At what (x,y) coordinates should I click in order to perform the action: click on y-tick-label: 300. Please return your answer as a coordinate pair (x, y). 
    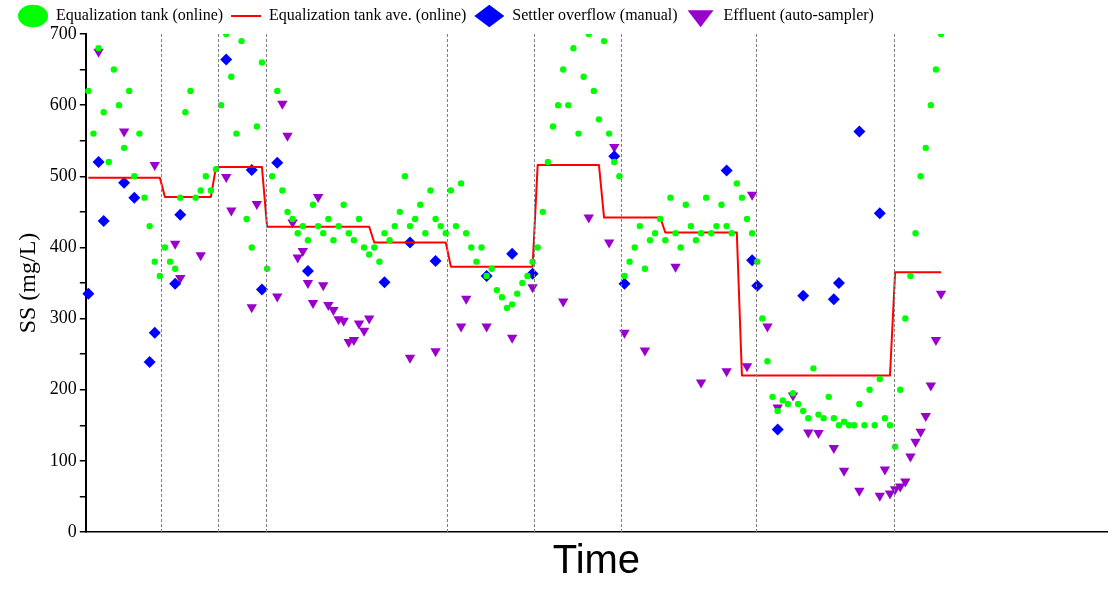
    Looking at the image, I should click on (63, 317).